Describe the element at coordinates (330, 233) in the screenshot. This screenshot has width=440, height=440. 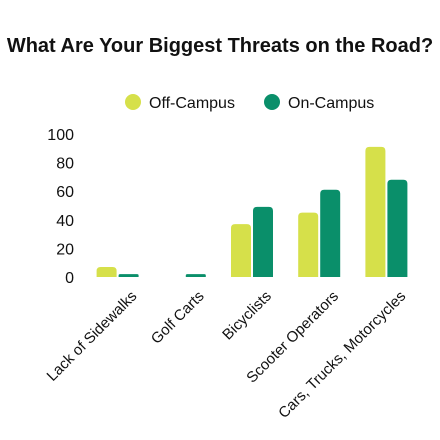
I see `bar-on-campus-scooter-operators` at that location.